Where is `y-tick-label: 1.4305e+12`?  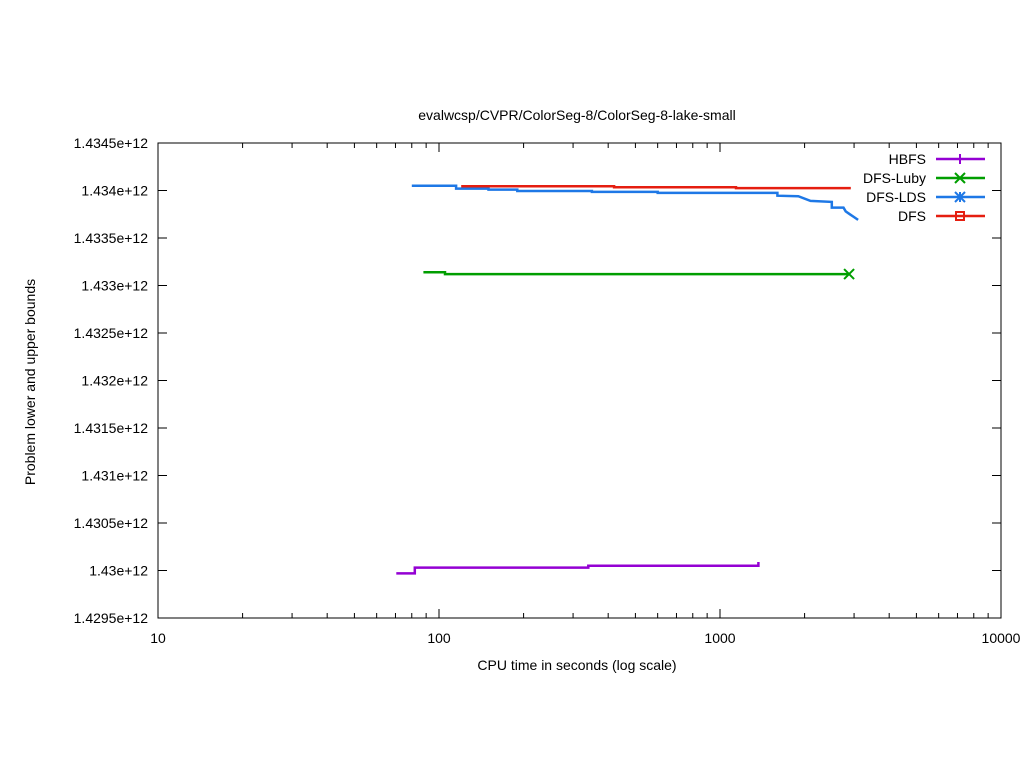
y-tick-label: 1.4305e+12 is located at coordinates (111, 523).